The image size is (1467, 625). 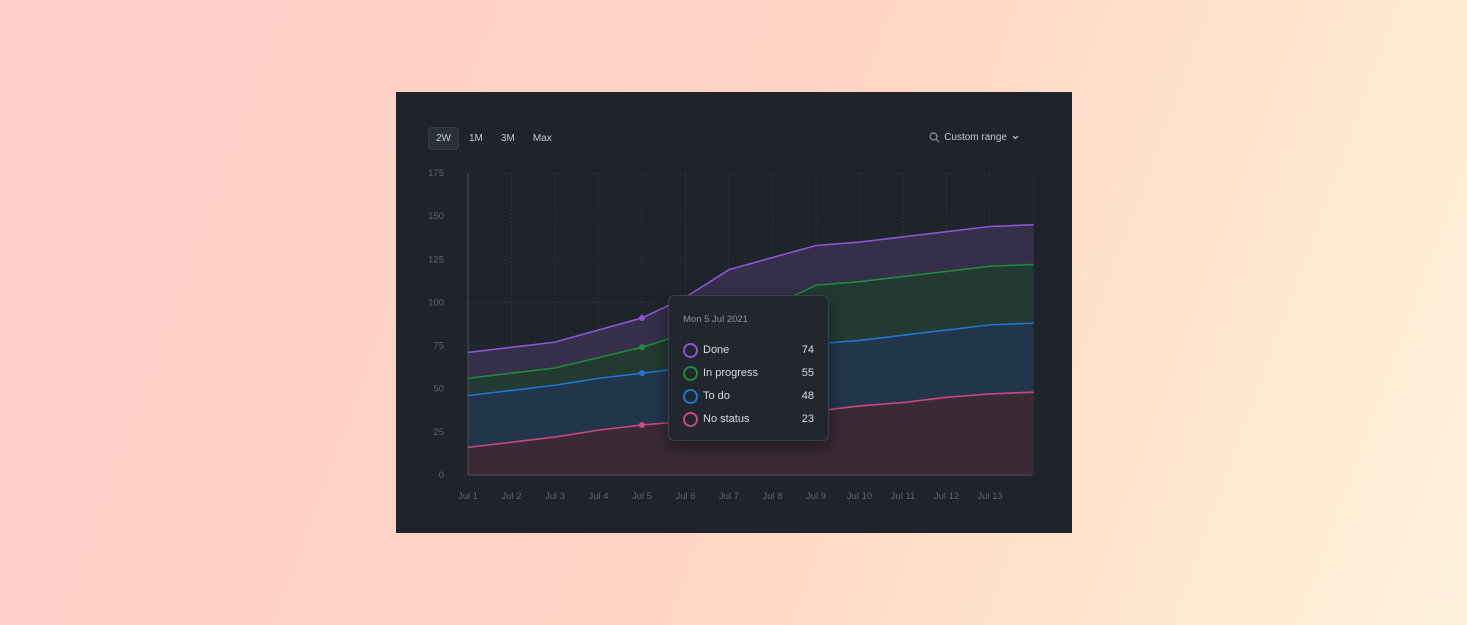 What do you see at coordinates (685, 496) in the screenshot?
I see `x-tick-label: Jul 6` at bounding box center [685, 496].